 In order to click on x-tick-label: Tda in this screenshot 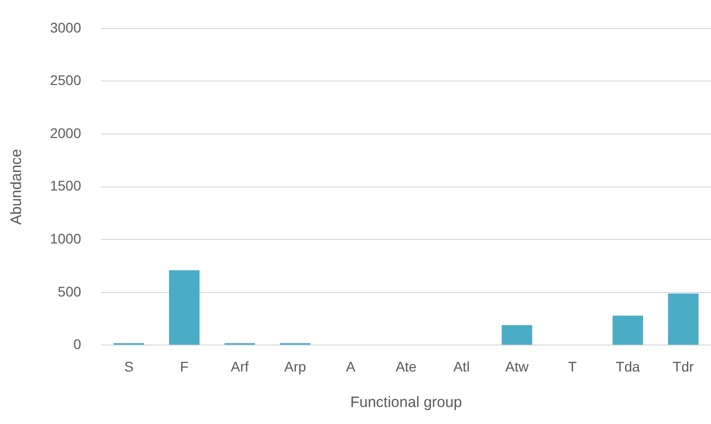, I will do `click(628, 366)`.